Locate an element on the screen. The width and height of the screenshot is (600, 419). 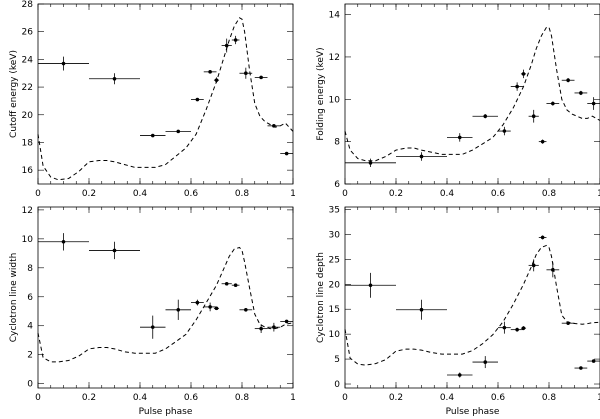
y-tick-label: 30 is located at coordinates (335, 235).